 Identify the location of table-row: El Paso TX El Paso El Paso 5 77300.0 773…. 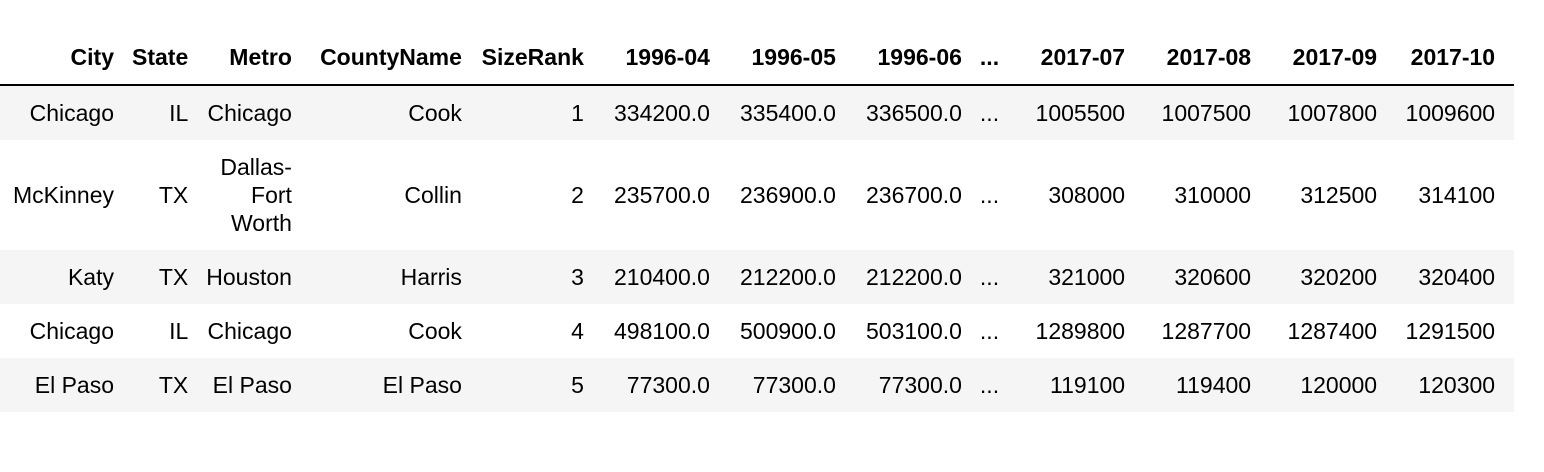
(757, 385).